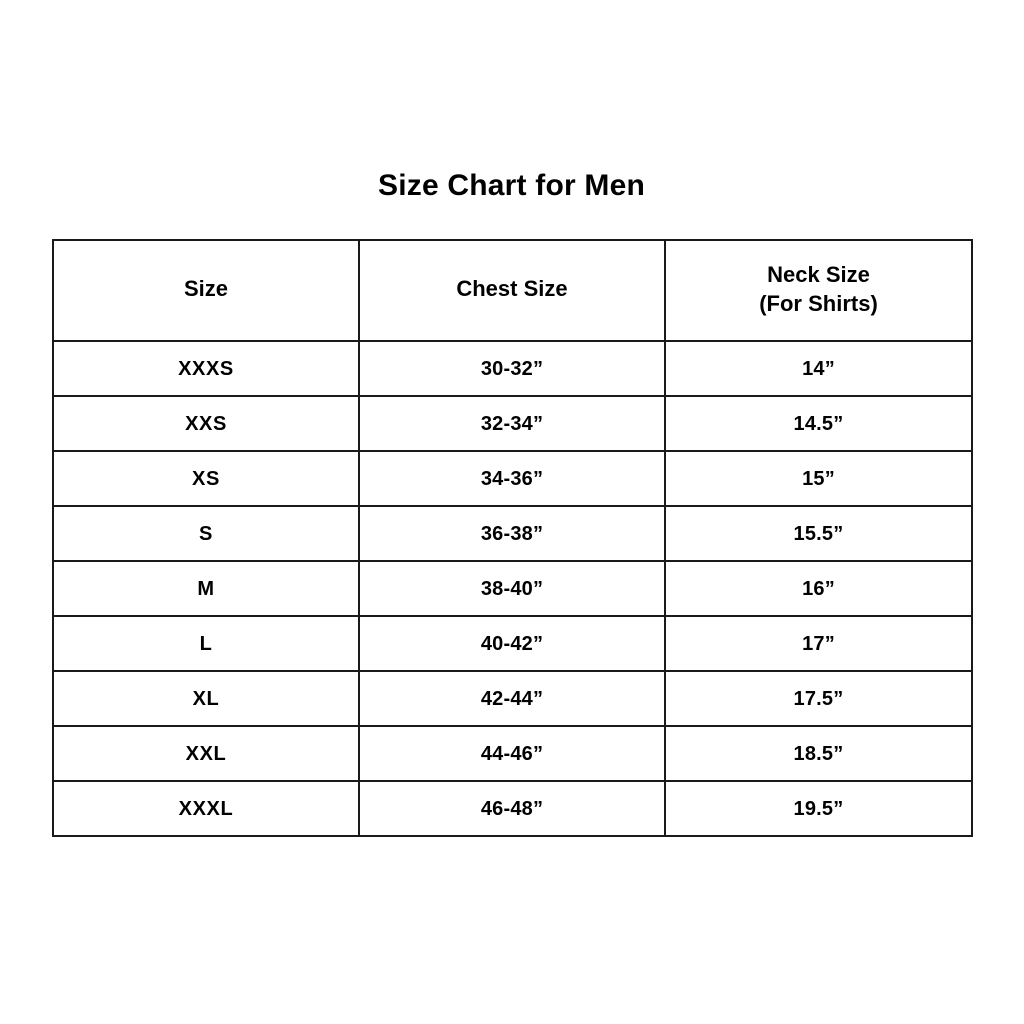  I want to click on cell-neck-size: 18.5”, so click(818, 753).